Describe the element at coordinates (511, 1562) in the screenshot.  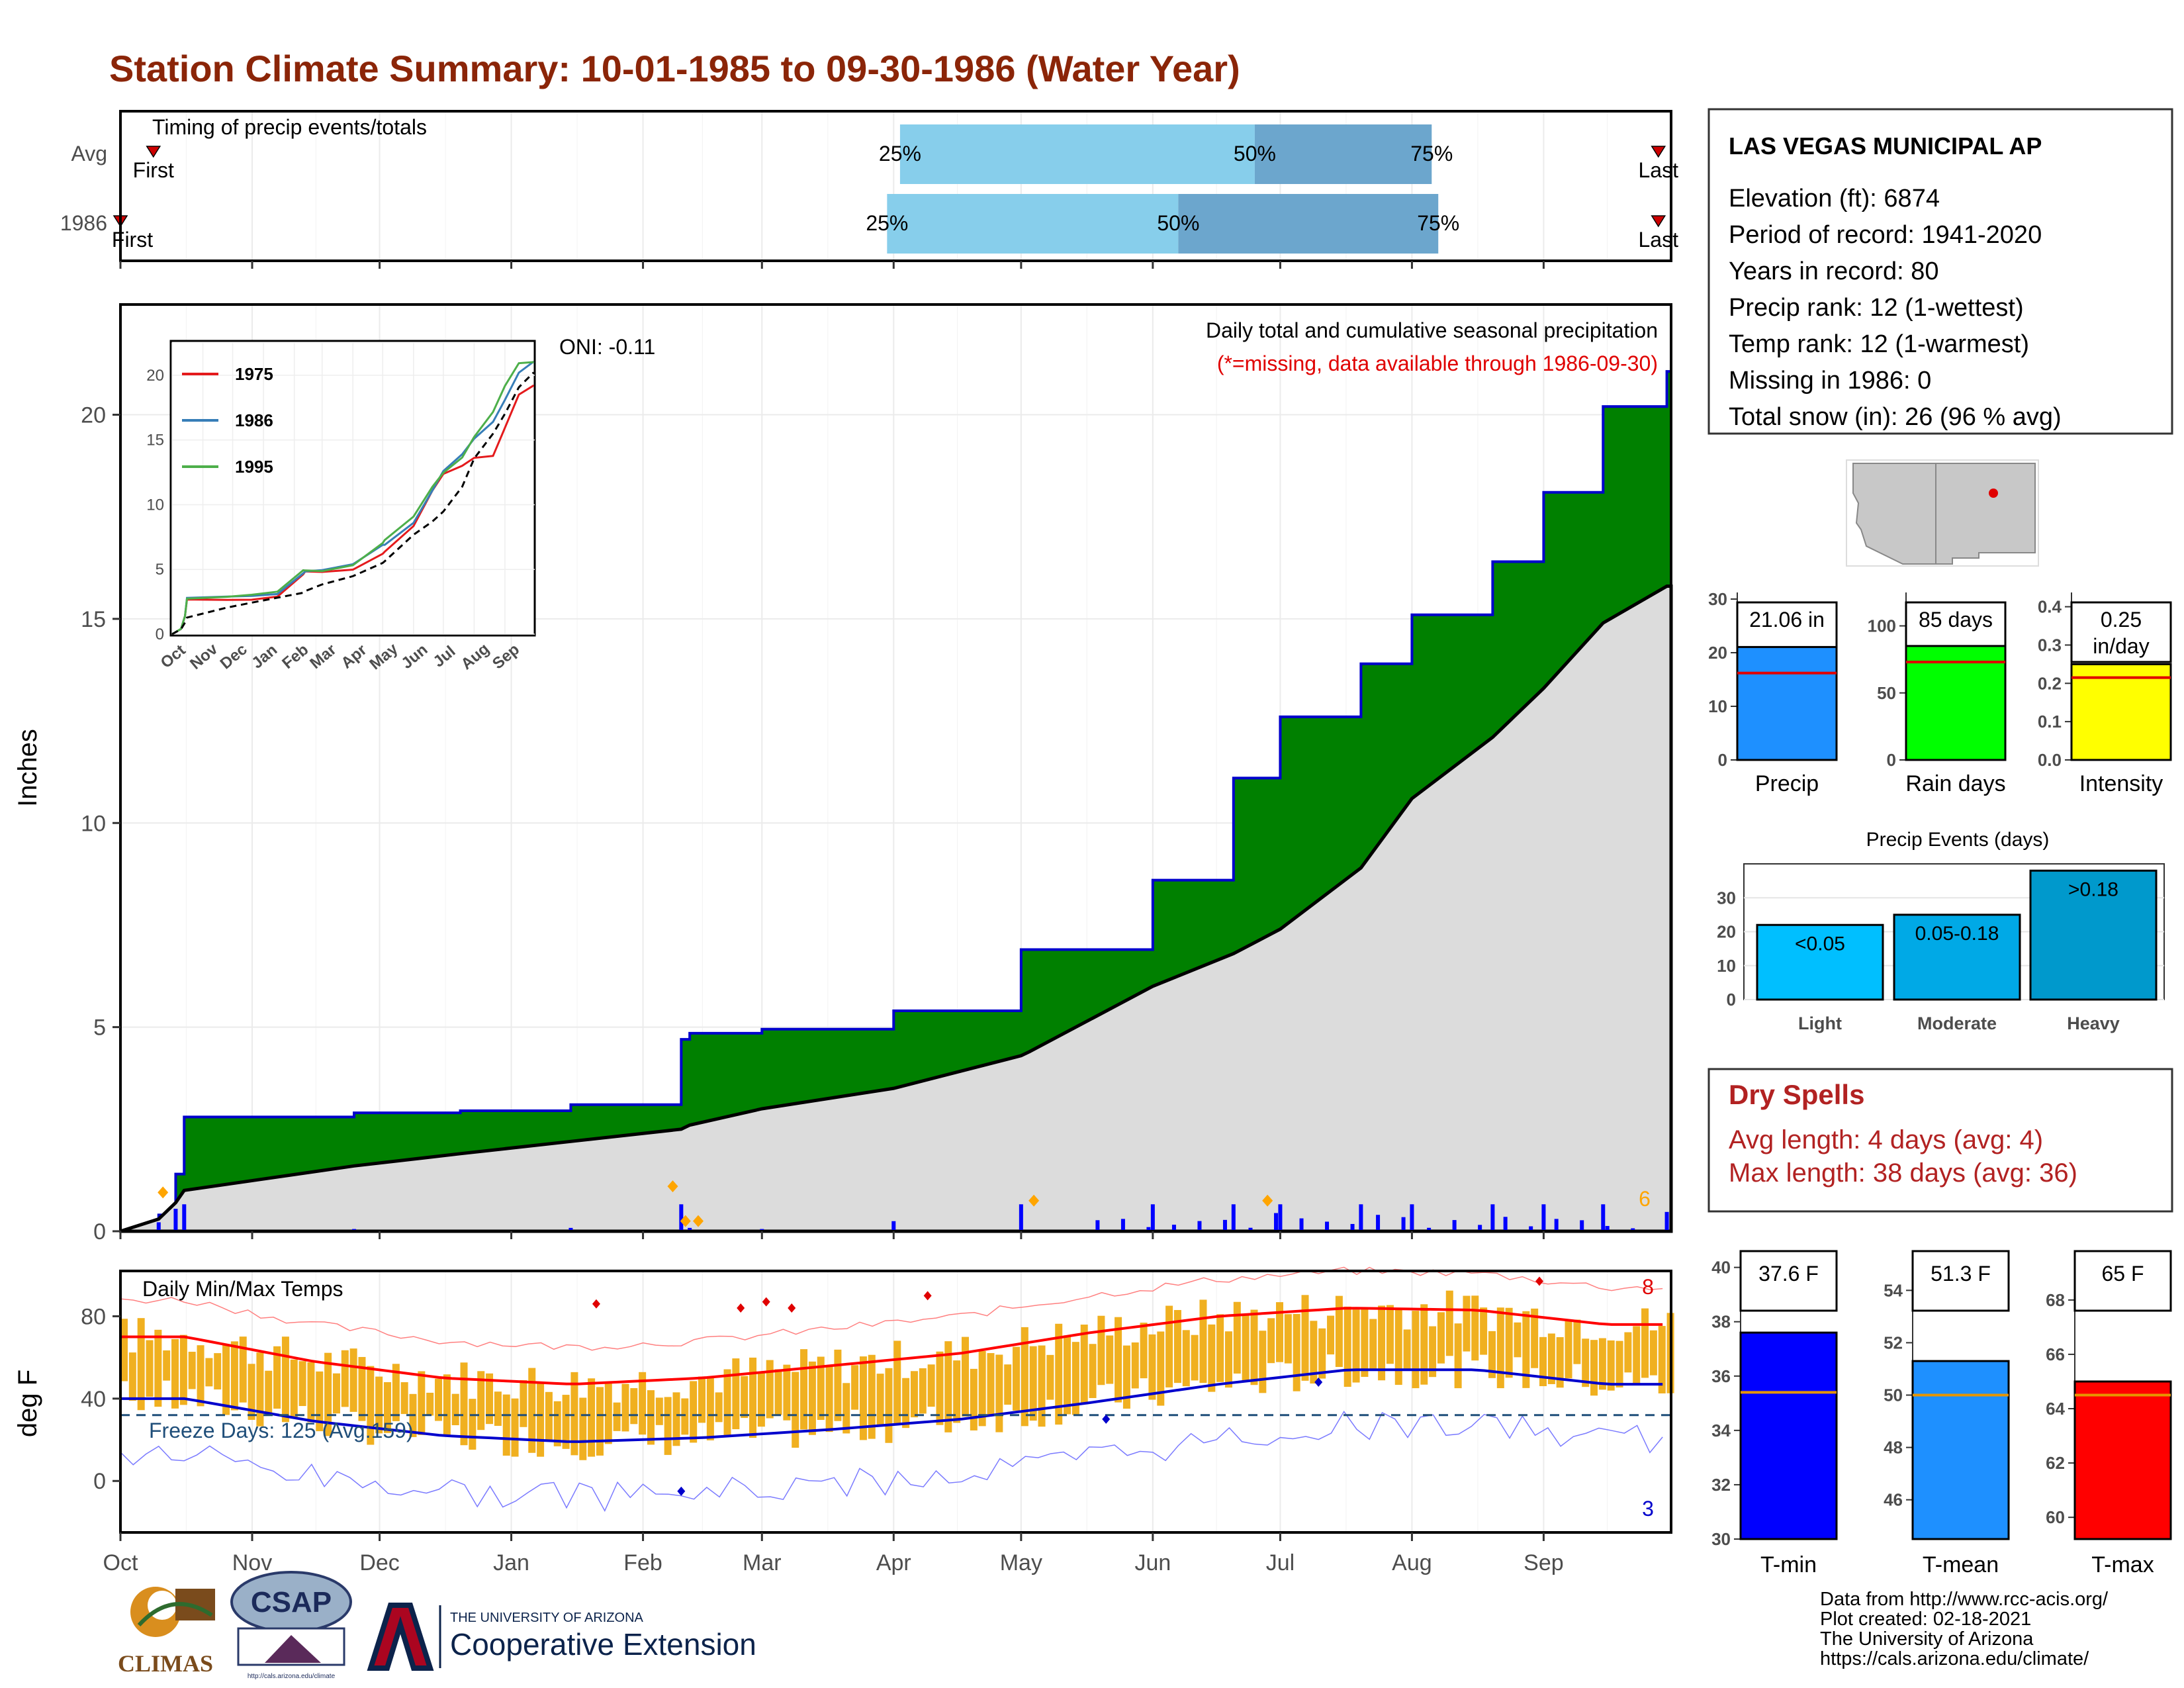
I see `month-label-jan: Jan` at that location.